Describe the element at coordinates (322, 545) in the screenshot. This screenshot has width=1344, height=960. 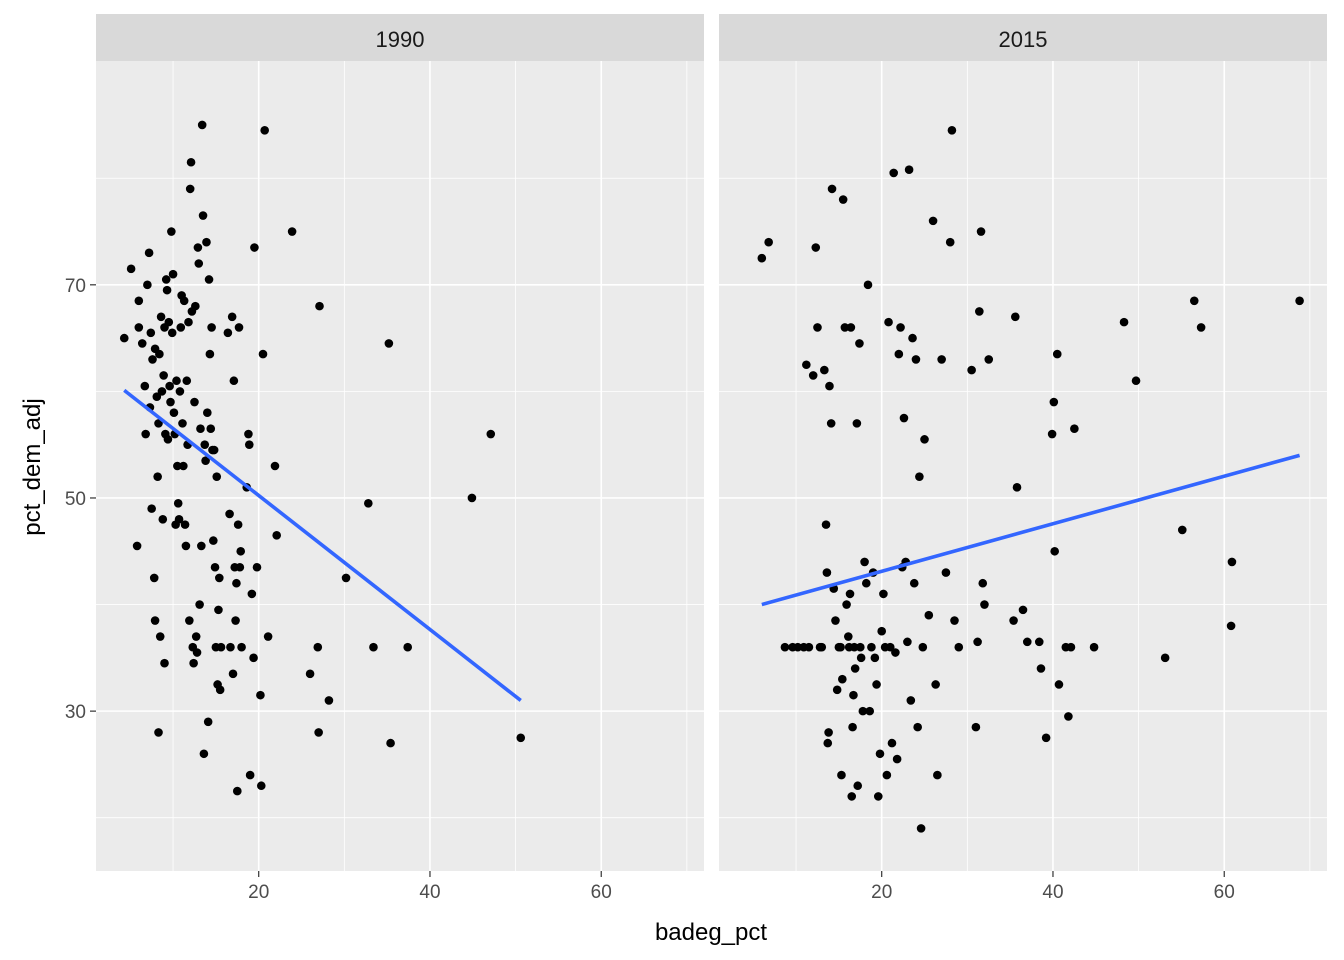
I see `trend-line` at that location.